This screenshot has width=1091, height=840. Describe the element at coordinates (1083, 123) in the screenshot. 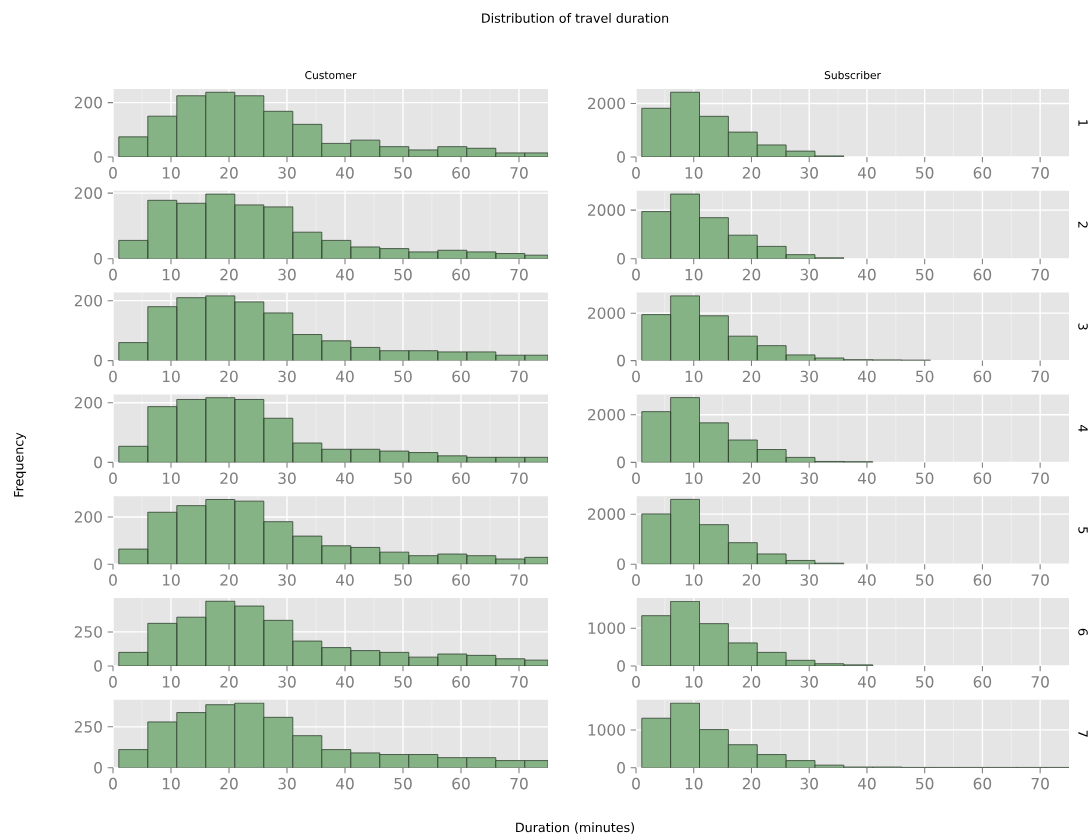

I see `y2-axis-title: 1` at that location.